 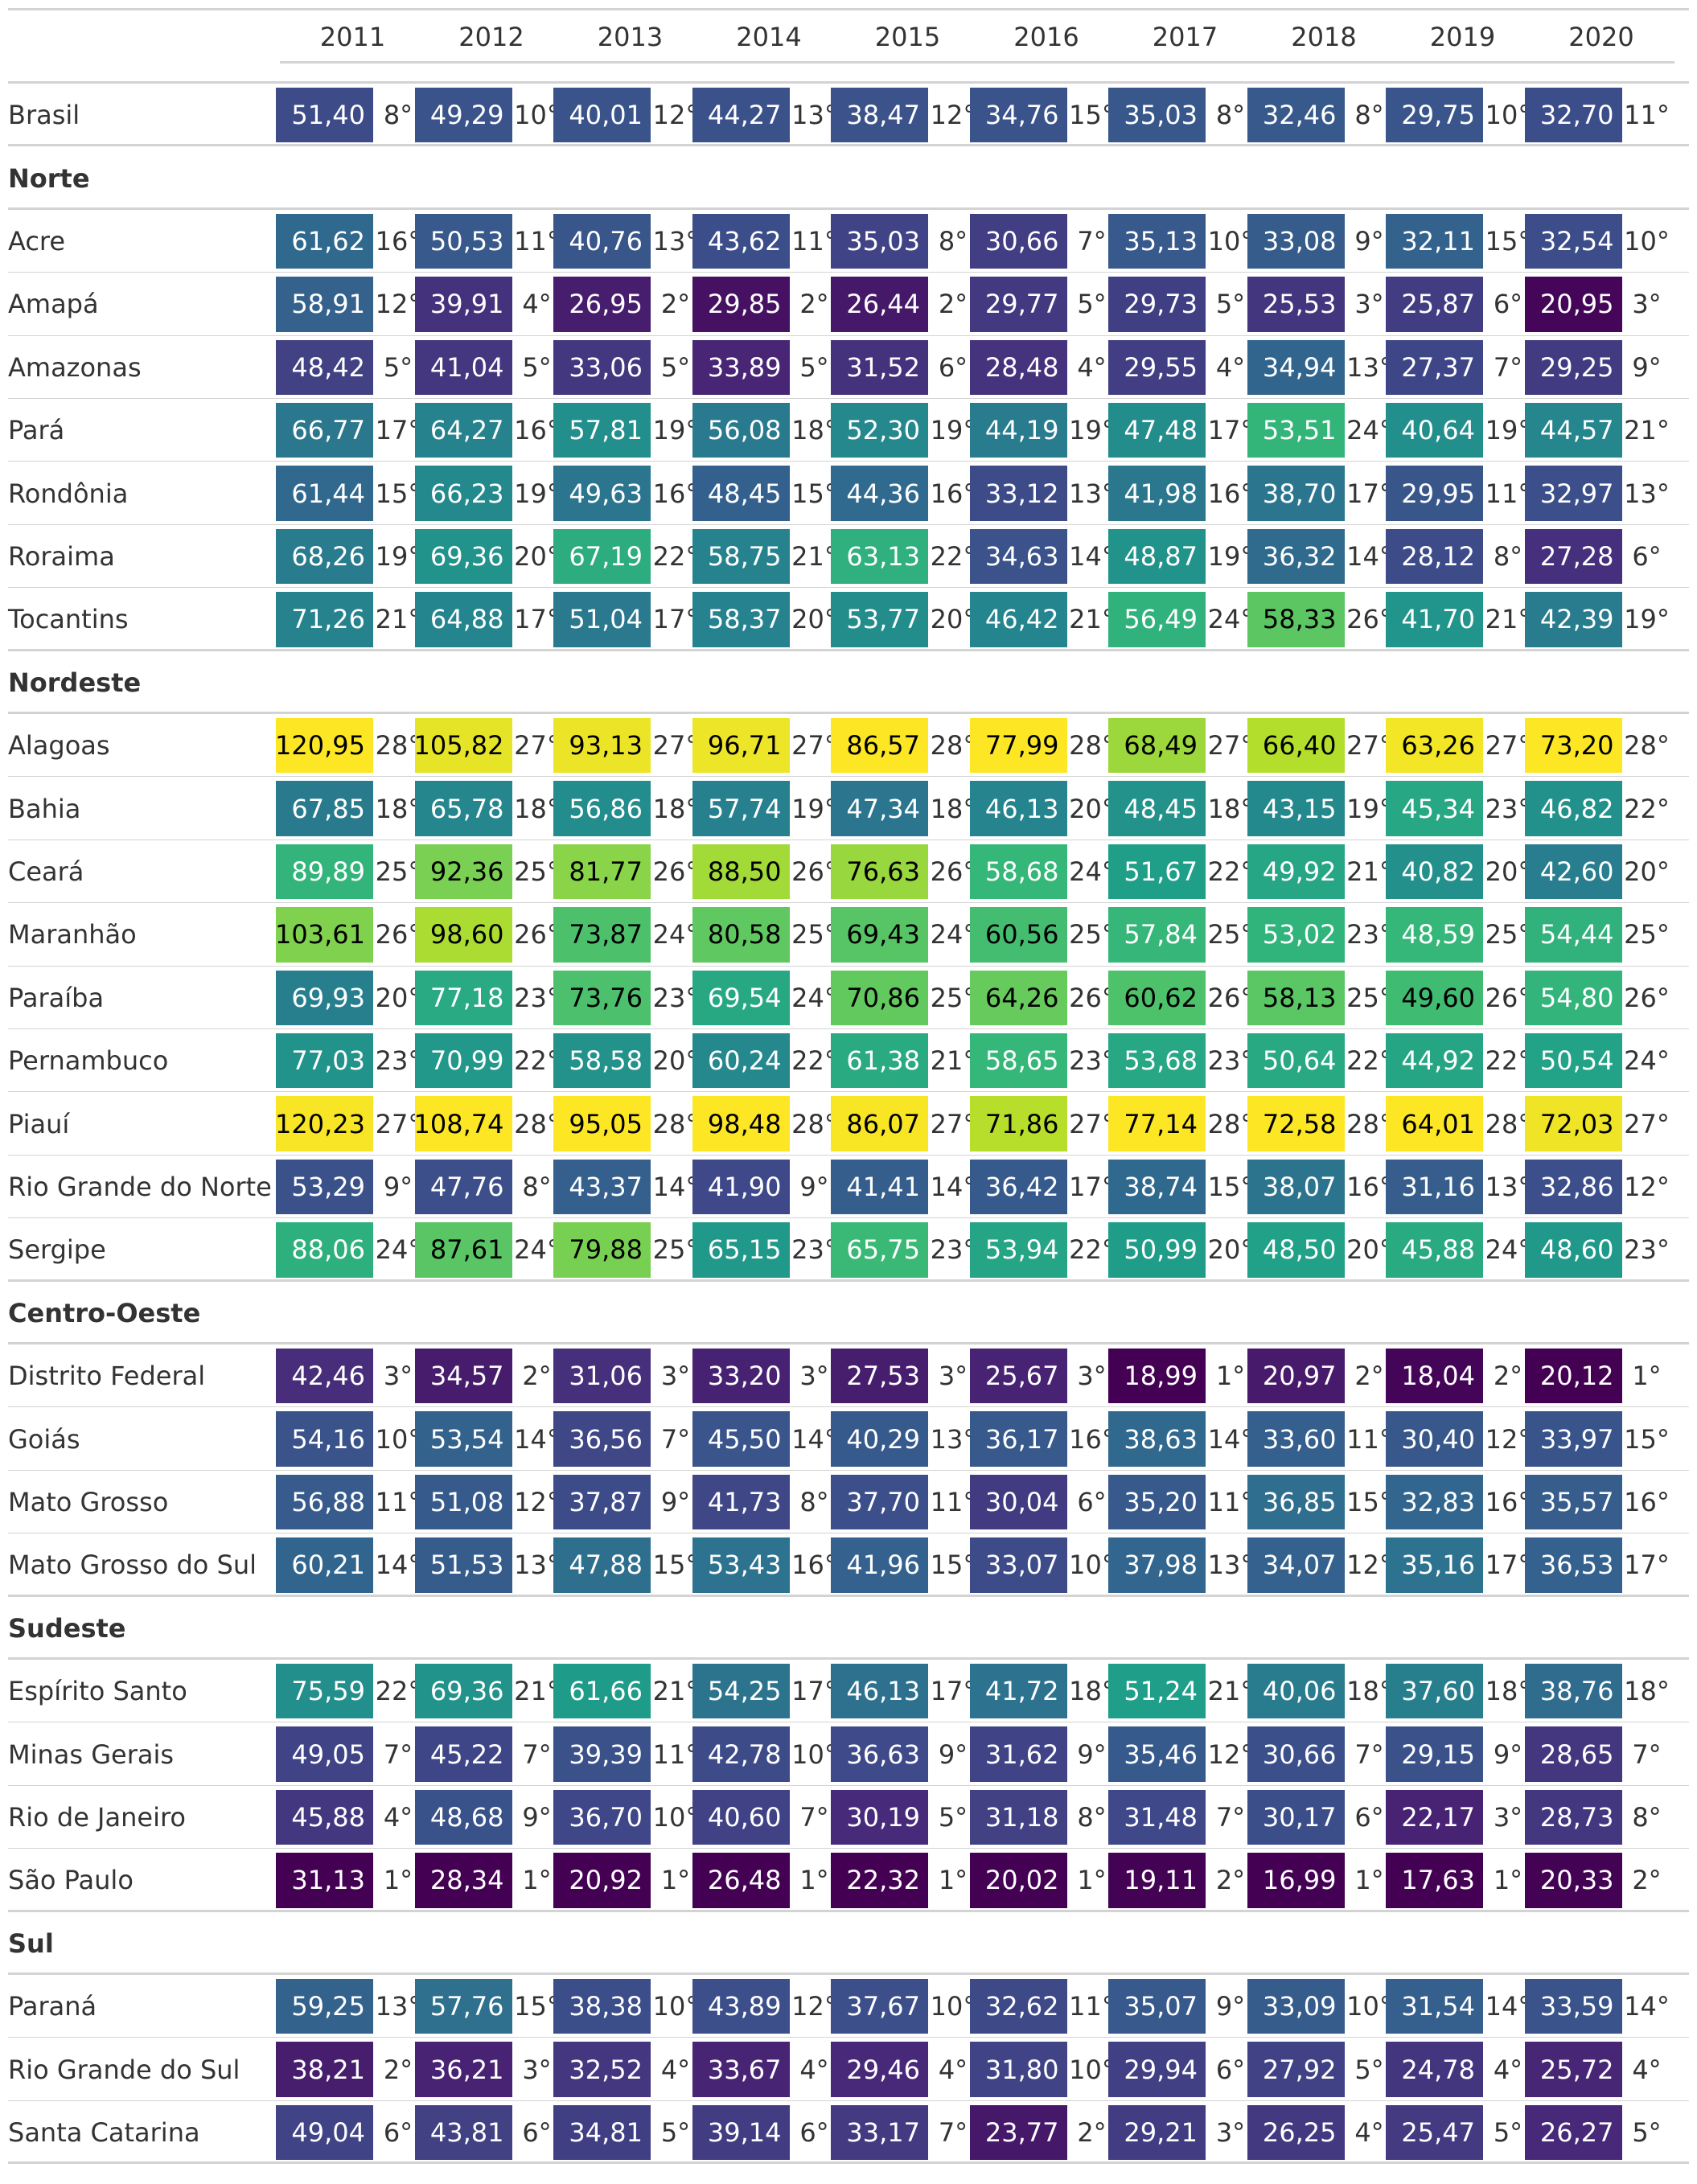 What do you see at coordinates (814, 2070) in the screenshot?
I see `rank-cell: 4°` at bounding box center [814, 2070].